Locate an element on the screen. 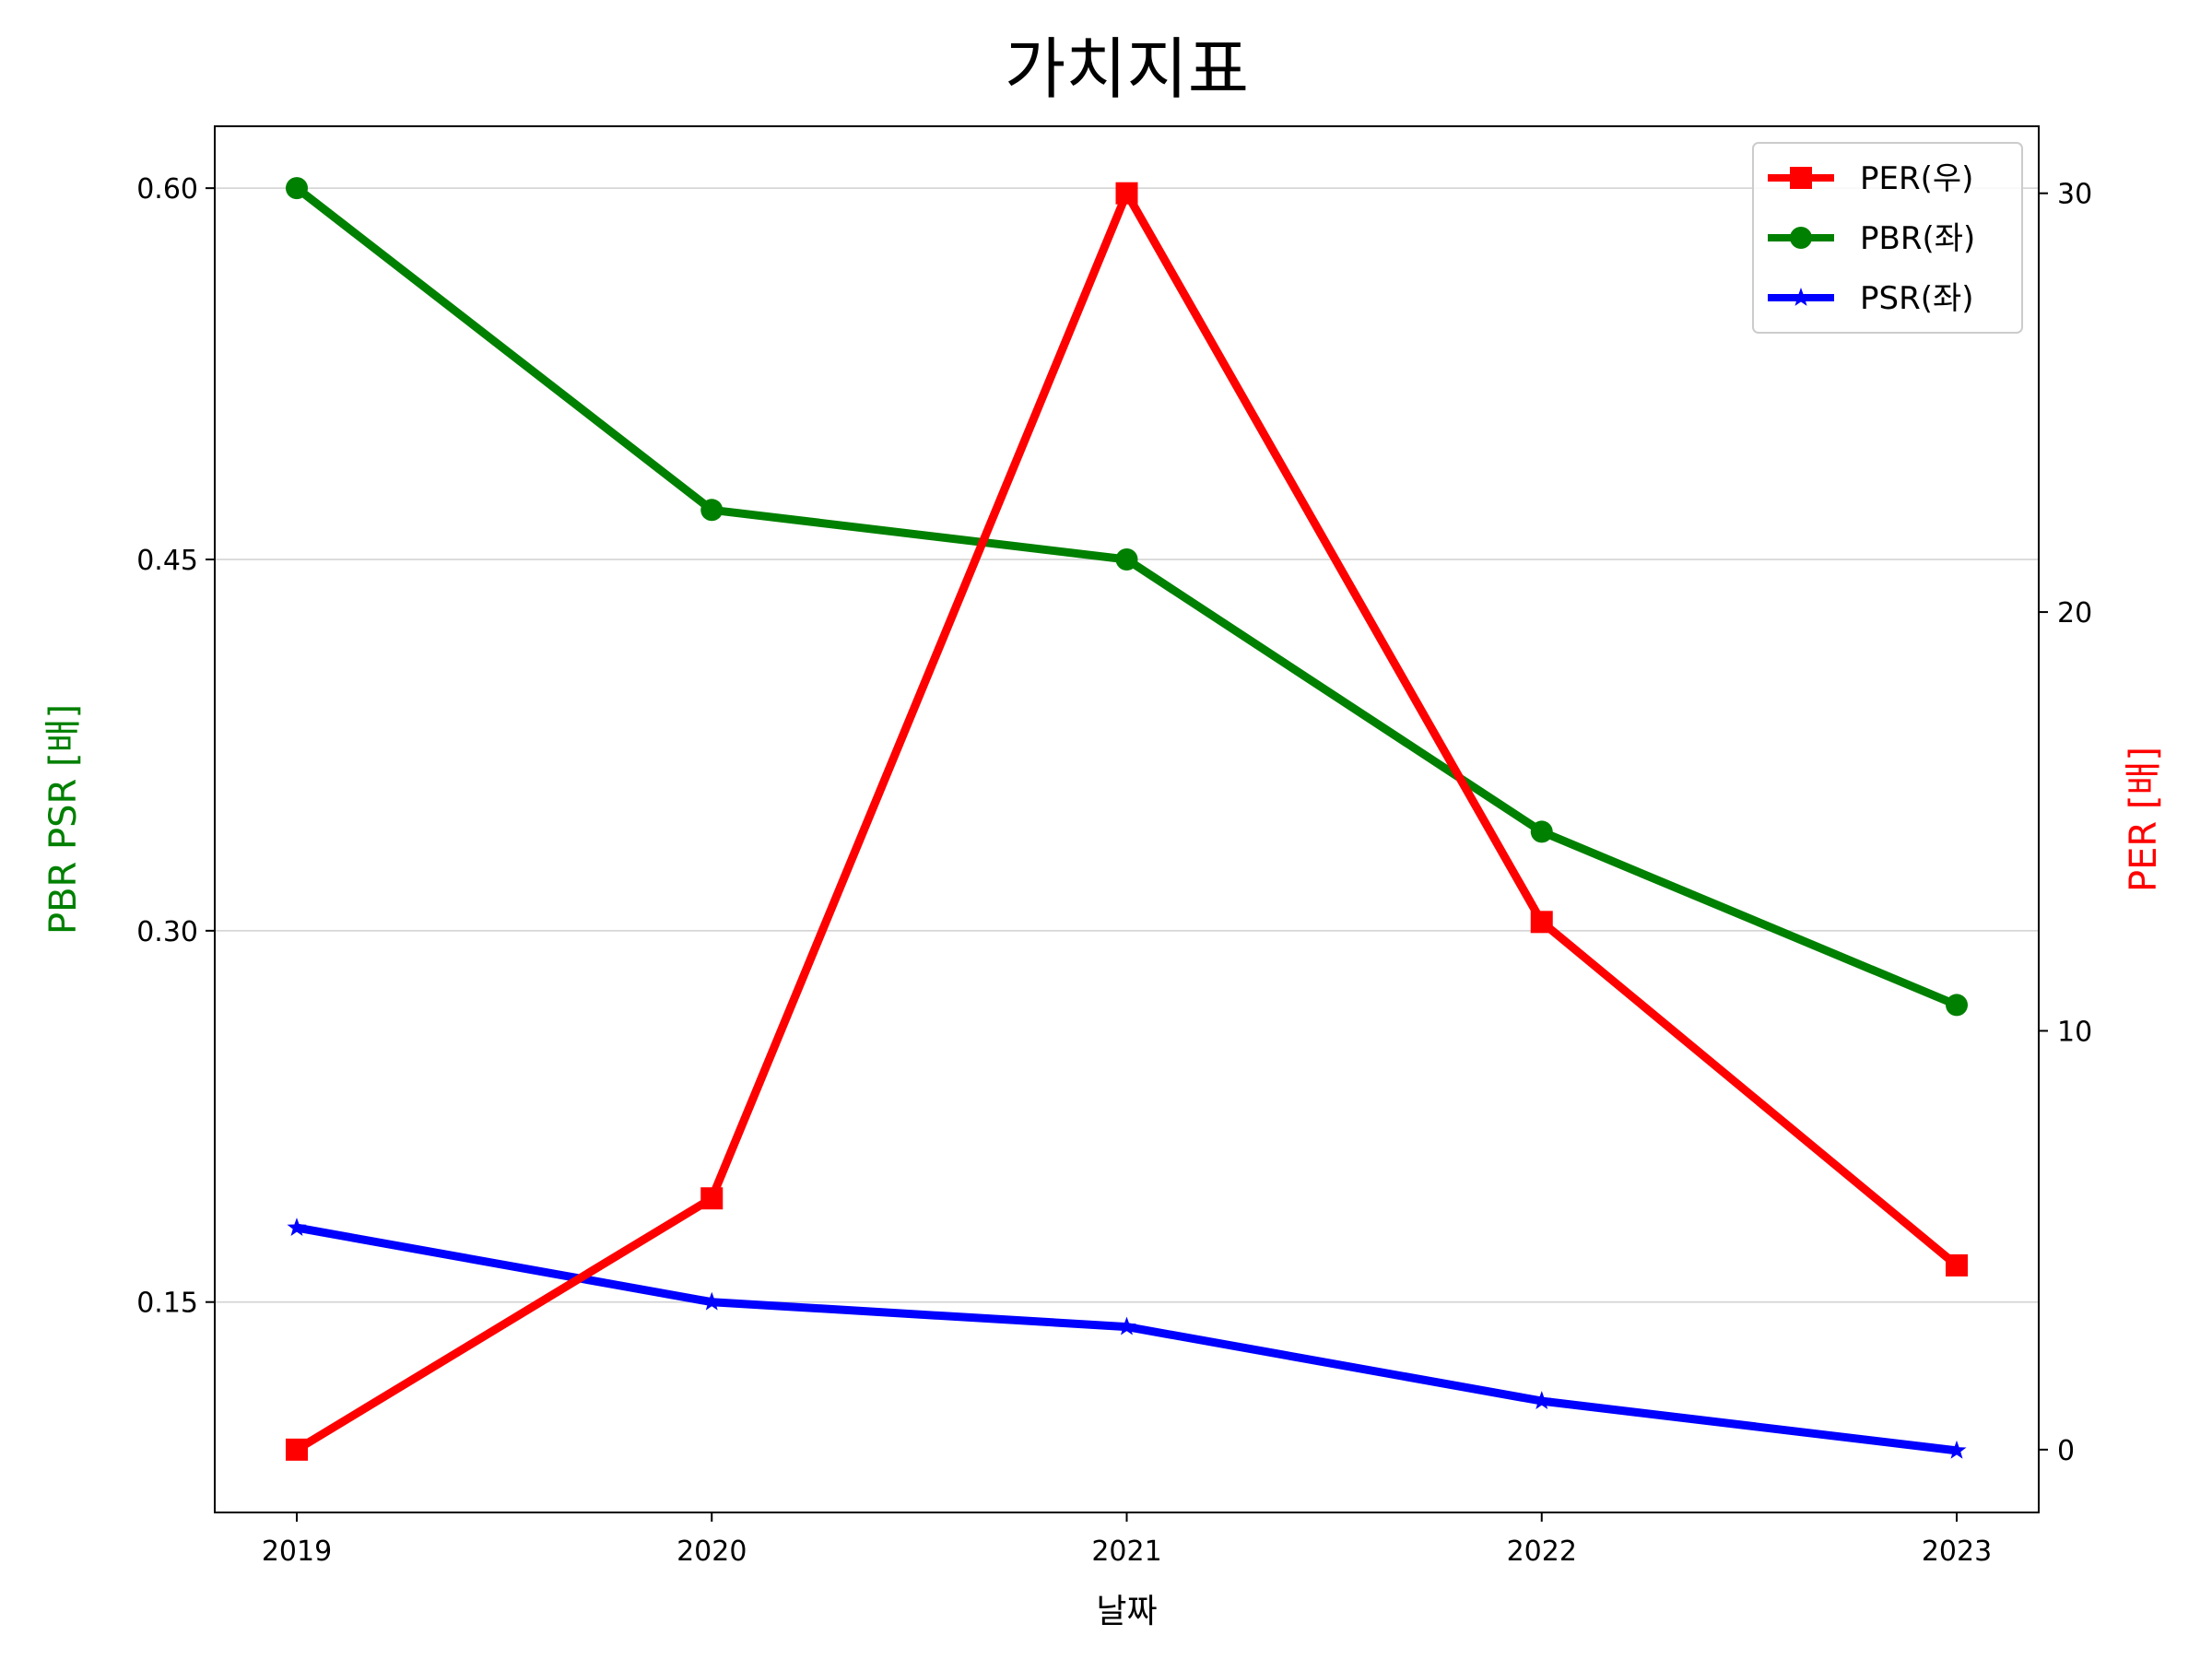  legend: PER(우) PBR(좌) PSR(좌) is located at coordinates (1887, 238).